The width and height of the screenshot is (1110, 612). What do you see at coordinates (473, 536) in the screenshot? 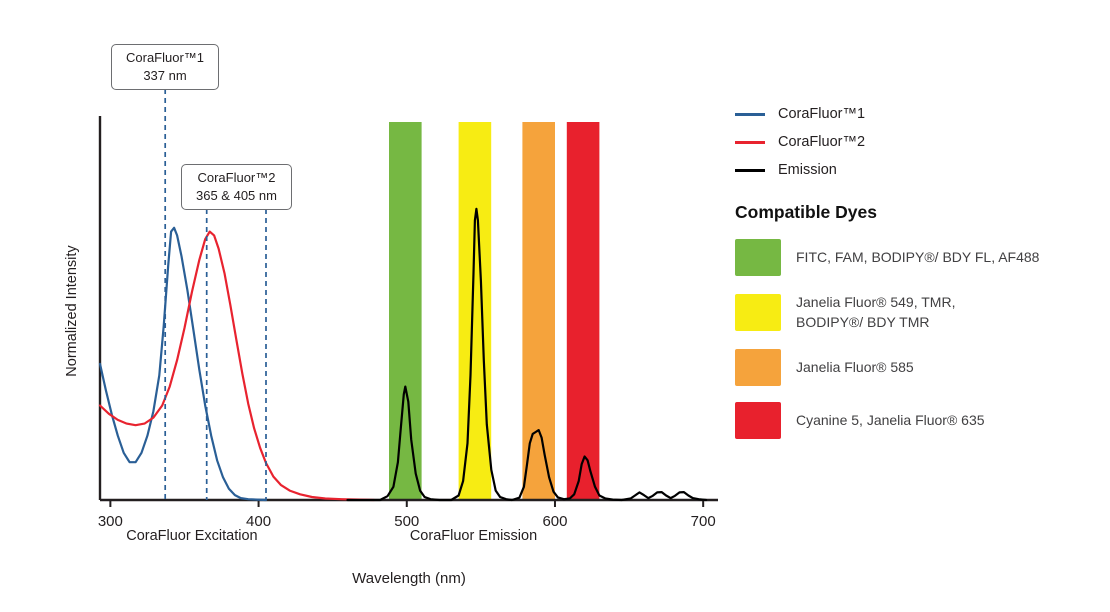
I see `axis-group-label-1: CoraFluor Emission` at bounding box center [473, 536].